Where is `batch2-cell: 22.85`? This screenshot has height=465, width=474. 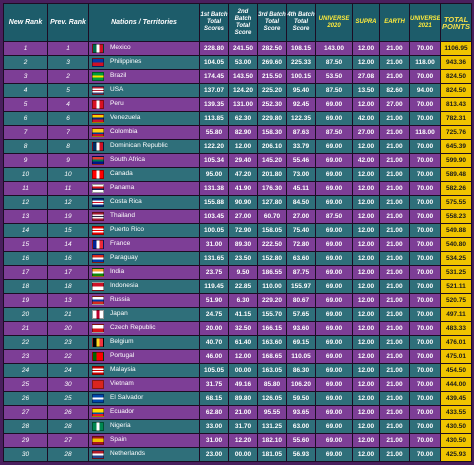 batch2-cell: 22.85 is located at coordinates (243, 286).